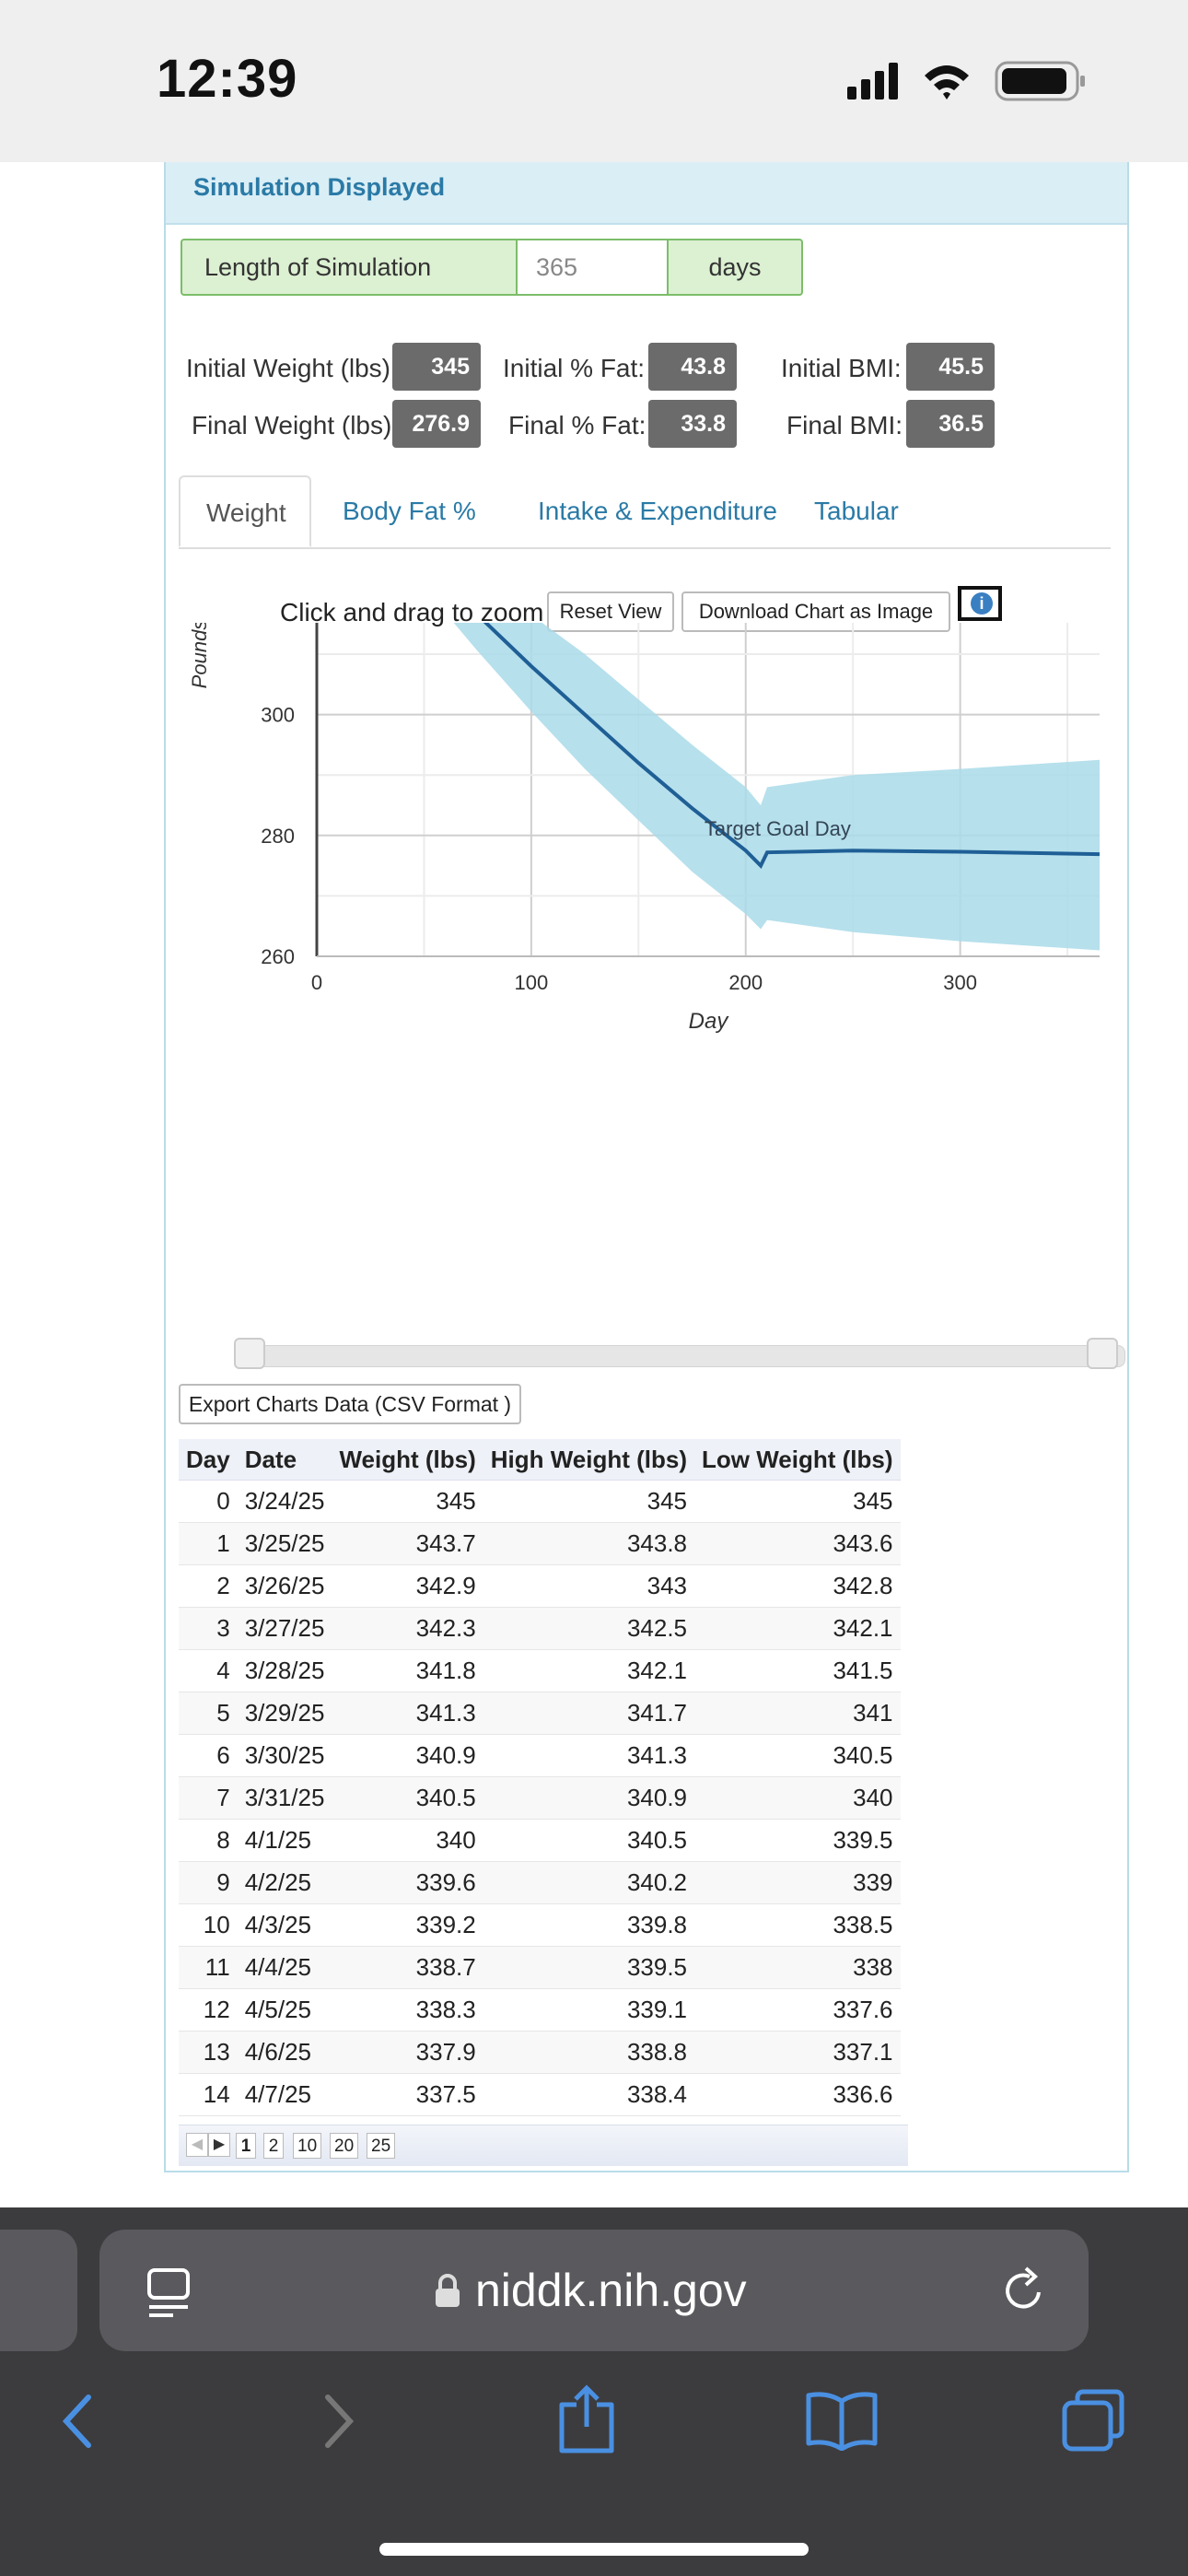 This screenshot has height=2576, width=1188. Describe the element at coordinates (947, 82) in the screenshot. I see `wifi-icon` at that location.